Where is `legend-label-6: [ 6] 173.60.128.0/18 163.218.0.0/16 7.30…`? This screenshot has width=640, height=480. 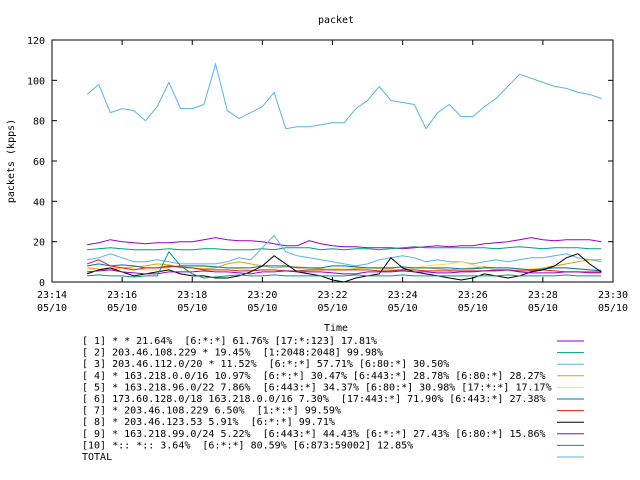
legend-label-6: [ 6] 173.60.128.0/18 163.218.0.0/16 7.30… is located at coordinates (314, 399).